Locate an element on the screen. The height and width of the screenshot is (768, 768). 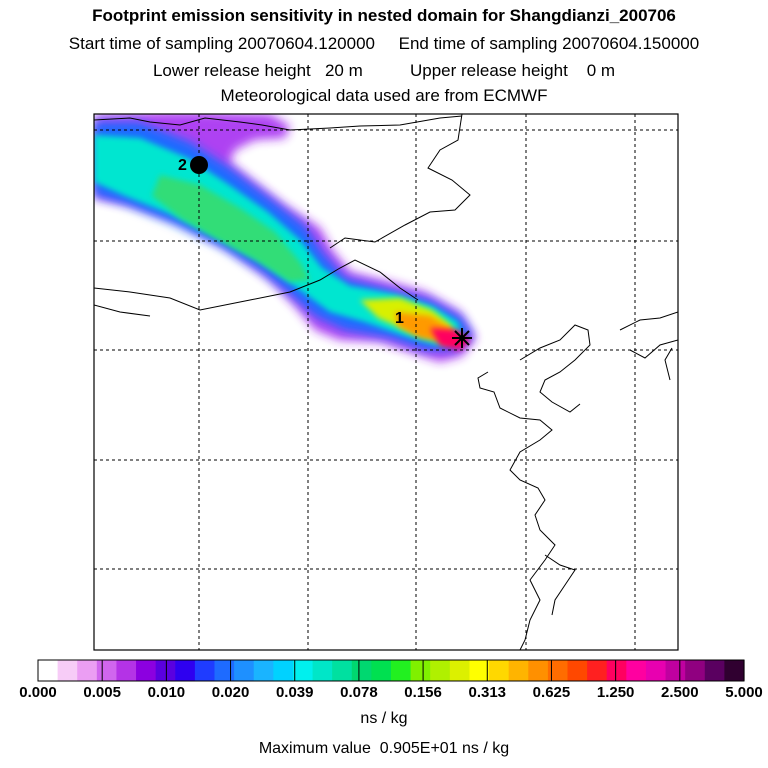
colorbar-tick-label: 0.010 is located at coordinates (166, 692).